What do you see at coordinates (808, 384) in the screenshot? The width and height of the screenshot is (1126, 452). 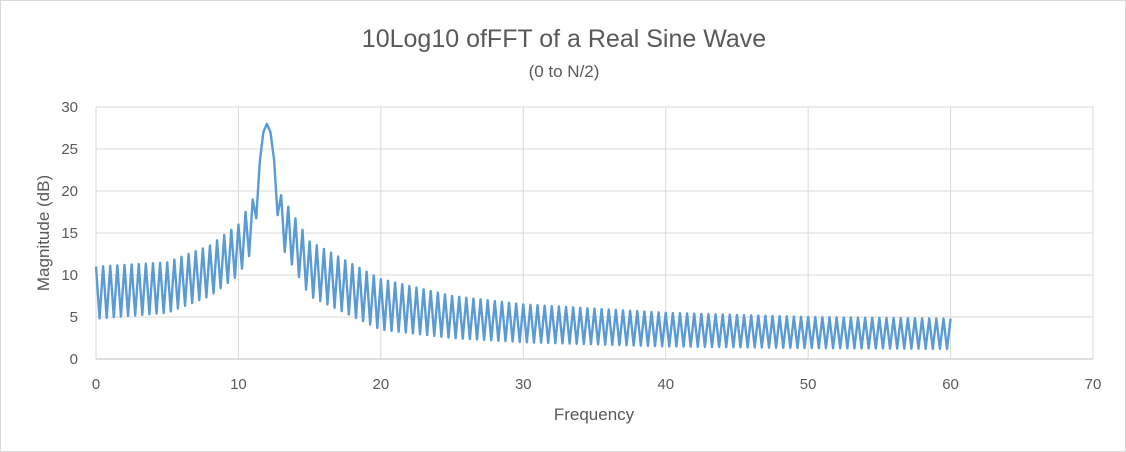 I see `x-tick-label: 50` at bounding box center [808, 384].